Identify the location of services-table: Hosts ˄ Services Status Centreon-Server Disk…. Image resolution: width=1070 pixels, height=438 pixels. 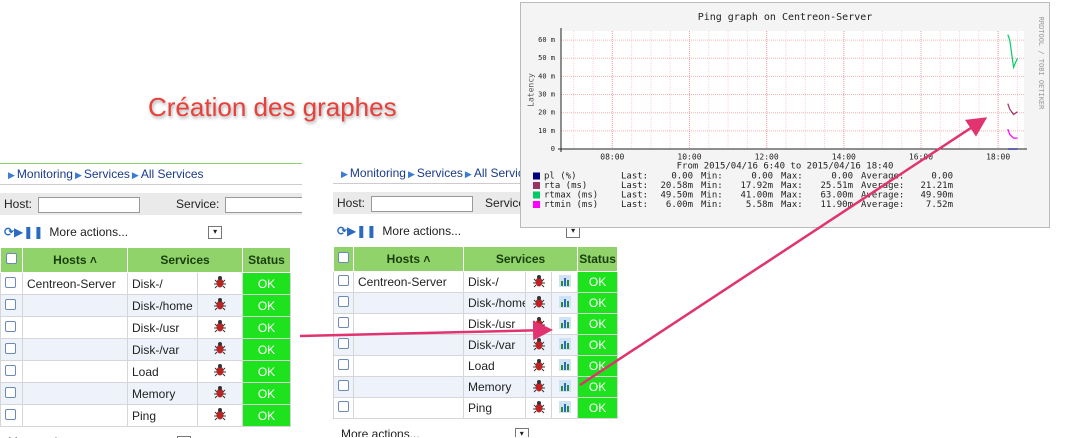
(476, 332).